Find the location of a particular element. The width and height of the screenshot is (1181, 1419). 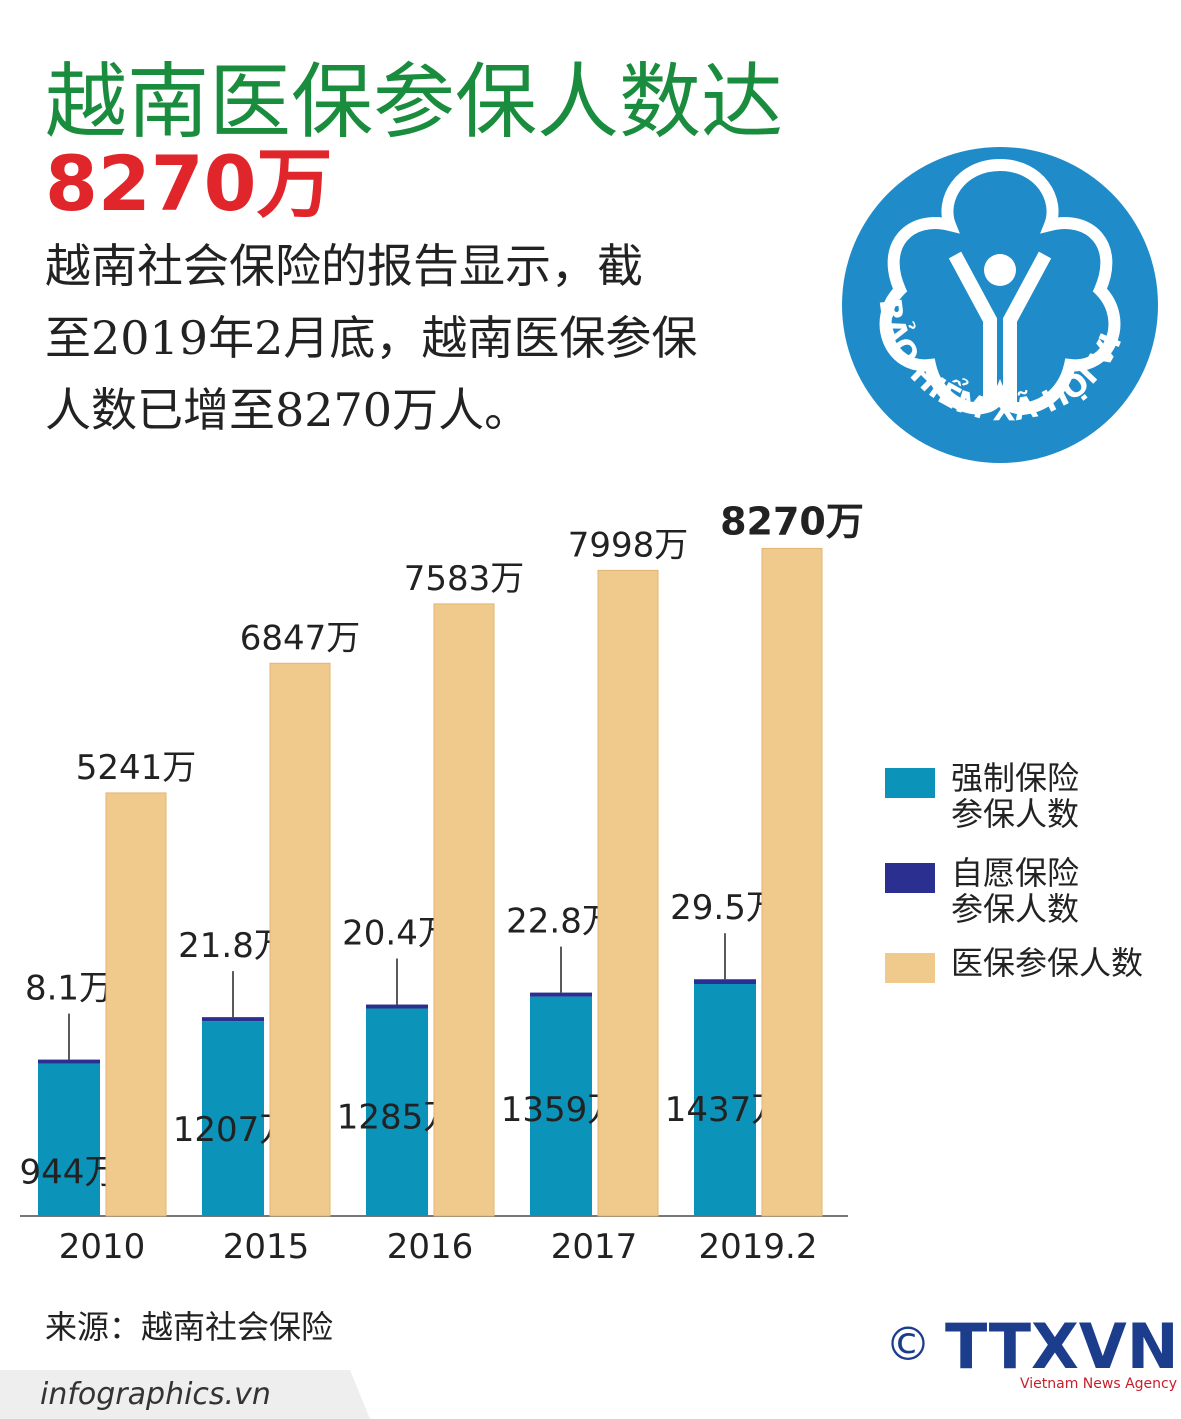

agency-en: Vietnam News Agency is located at coordinates (1098, 1384).